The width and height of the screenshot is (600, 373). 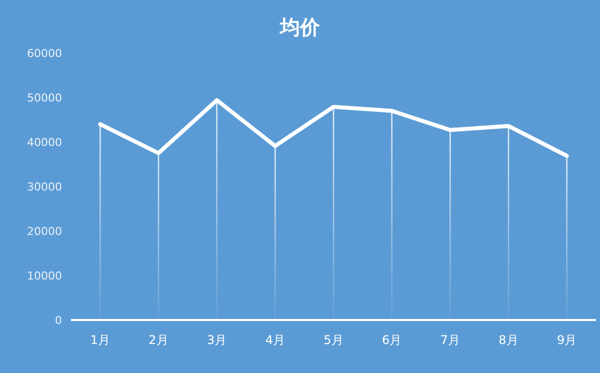 I want to click on x-tick-label: 7月, so click(x=450, y=340).